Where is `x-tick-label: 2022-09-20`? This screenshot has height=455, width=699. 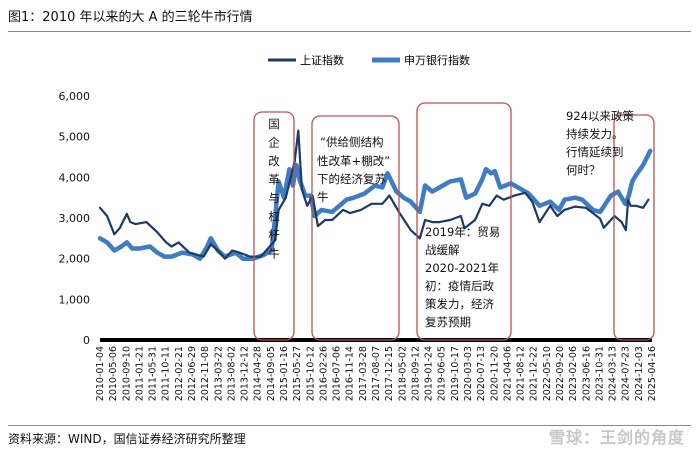
x-tick-label: 2022-09-20 is located at coordinates (560, 373).